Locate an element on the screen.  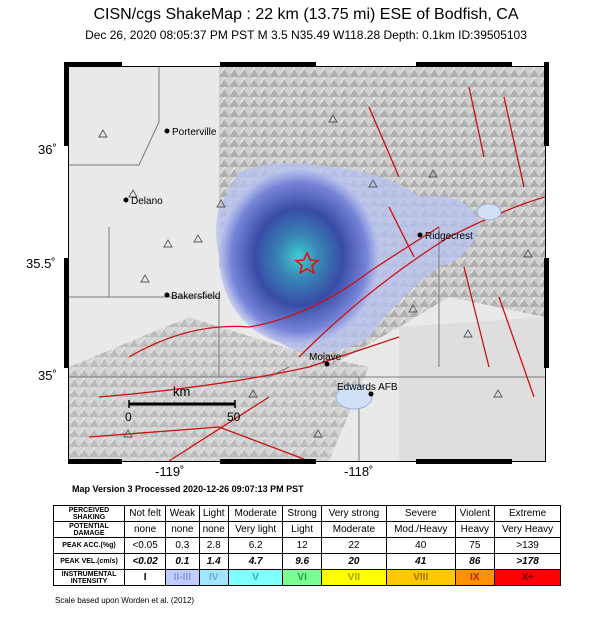
city-dot-edwards-afb is located at coordinates (371, 394).